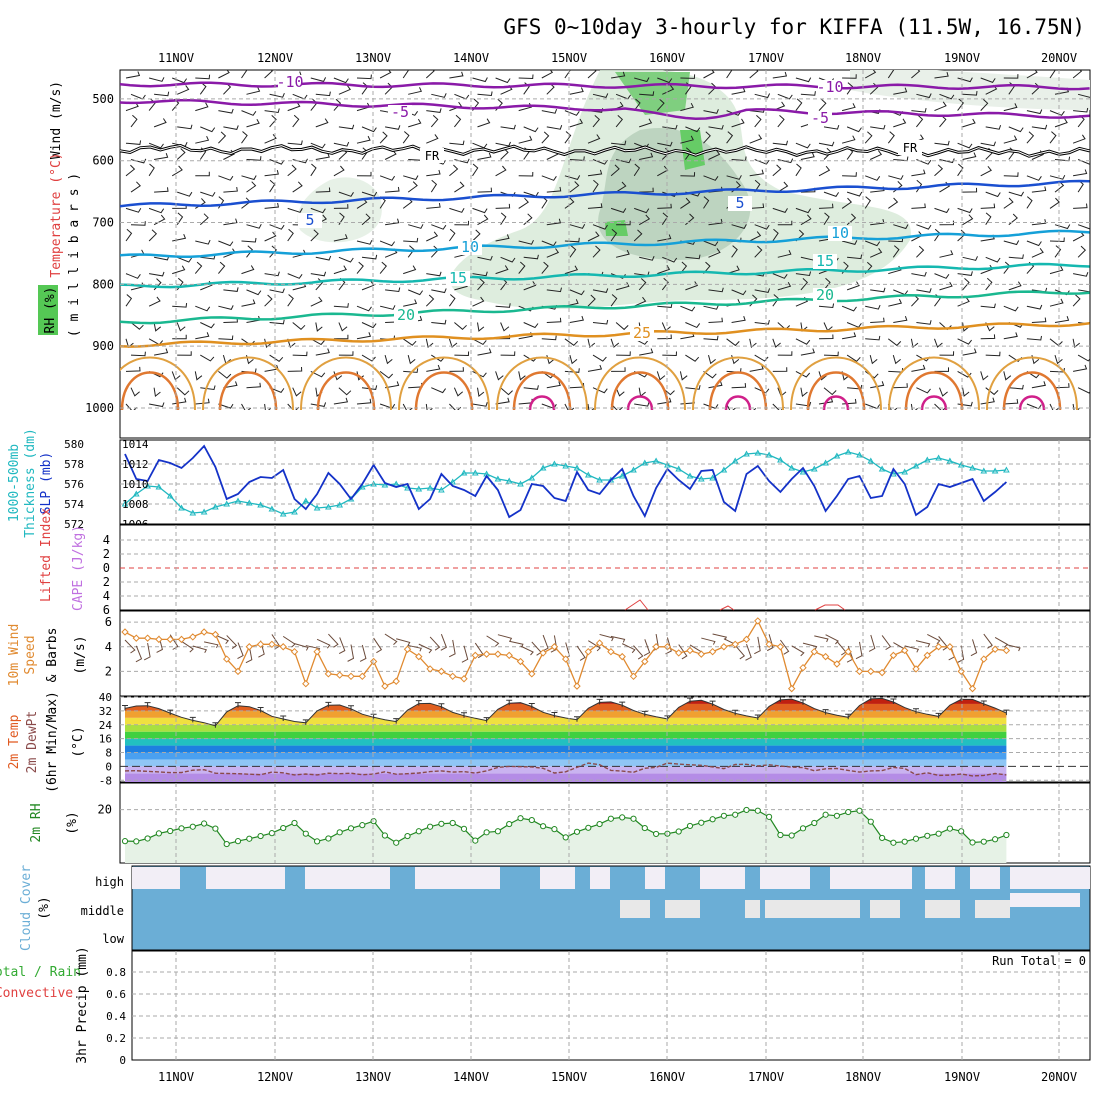  I want to click on thickness-label-2: Thickness (dm), so click(30, 483).